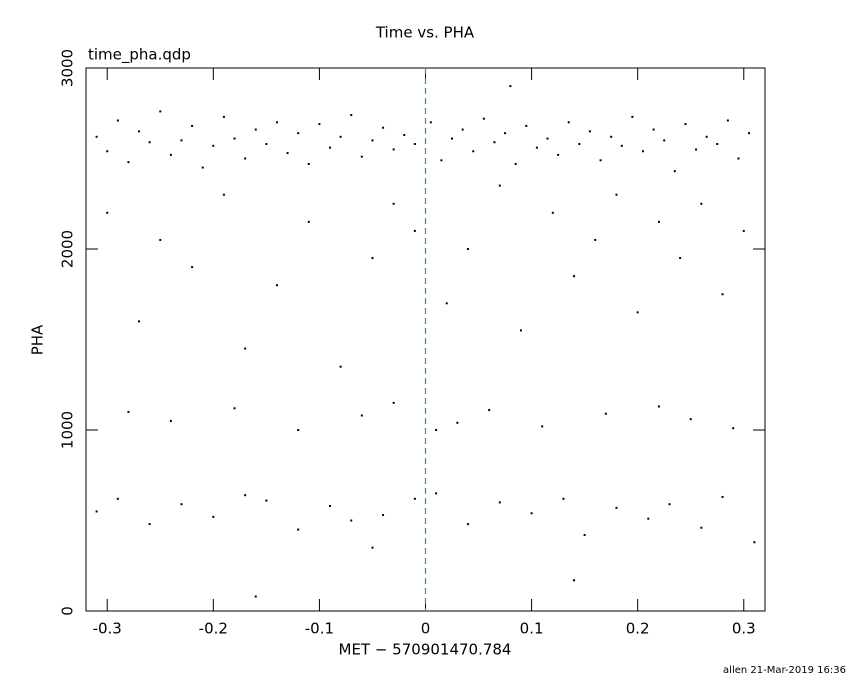 Image resolution: width=850 pixels, height=684 pixels. What do you see at coordinates (319, 629) in the screenshot?
I see `x-tick-label: -0.1` at bounding box center [319, 629].